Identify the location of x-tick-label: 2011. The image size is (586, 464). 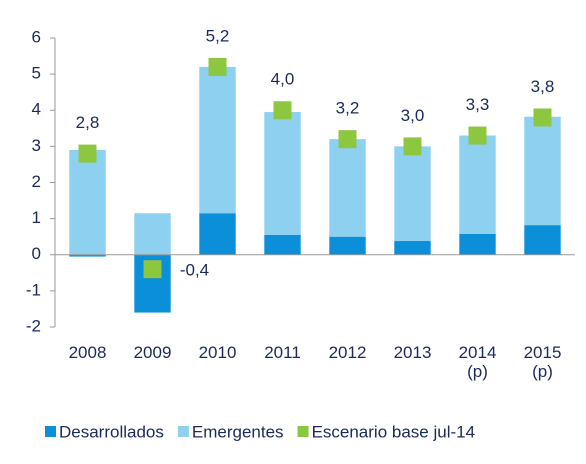
(282, 352).